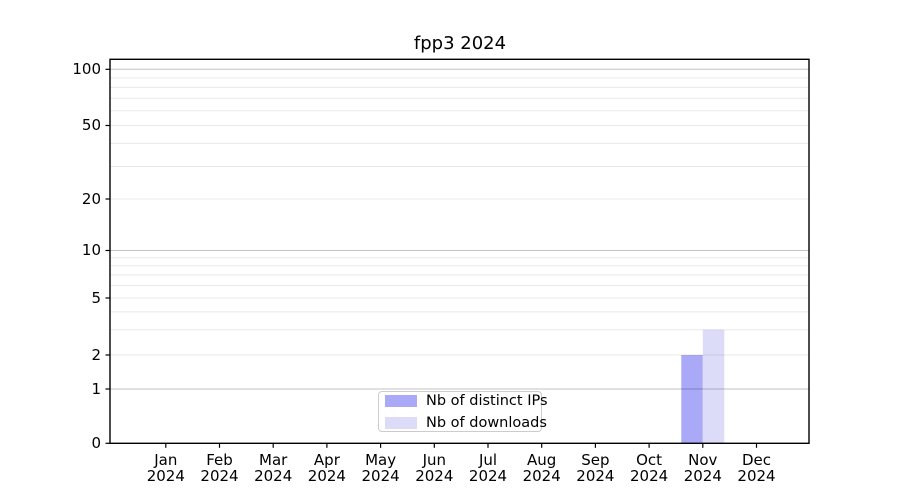 The height and width of the screenshot is (500, 900). What do you see at coordinates (702, 468) in the screenshot?
I see `x-tick-label: Nov 2024` at bounding box center [702, 468].